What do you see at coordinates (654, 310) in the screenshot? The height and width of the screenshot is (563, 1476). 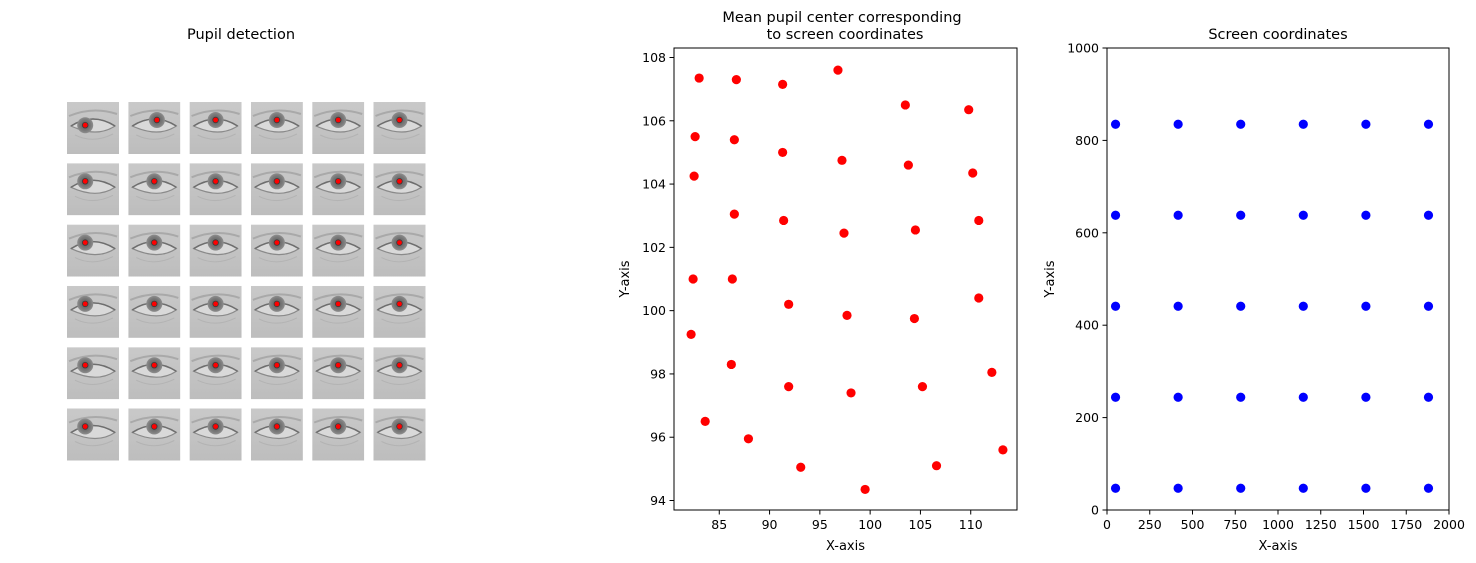 I see `y-tick-label: 100` at bounding box center [654, 310].